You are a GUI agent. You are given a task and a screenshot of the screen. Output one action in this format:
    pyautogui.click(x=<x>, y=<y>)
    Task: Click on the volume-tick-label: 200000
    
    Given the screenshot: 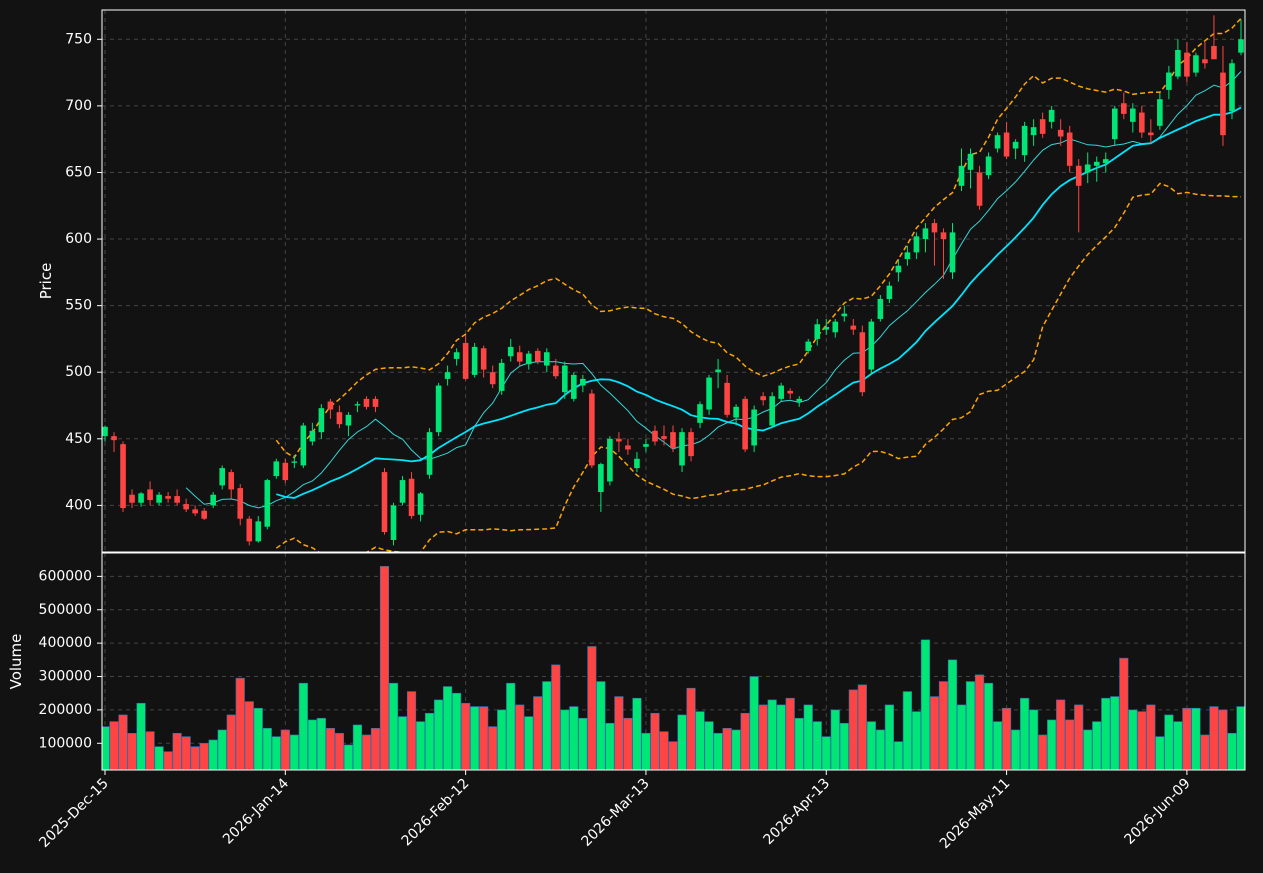 What is the action you would take?
    pyautogui.click(x=65, y=710)
    